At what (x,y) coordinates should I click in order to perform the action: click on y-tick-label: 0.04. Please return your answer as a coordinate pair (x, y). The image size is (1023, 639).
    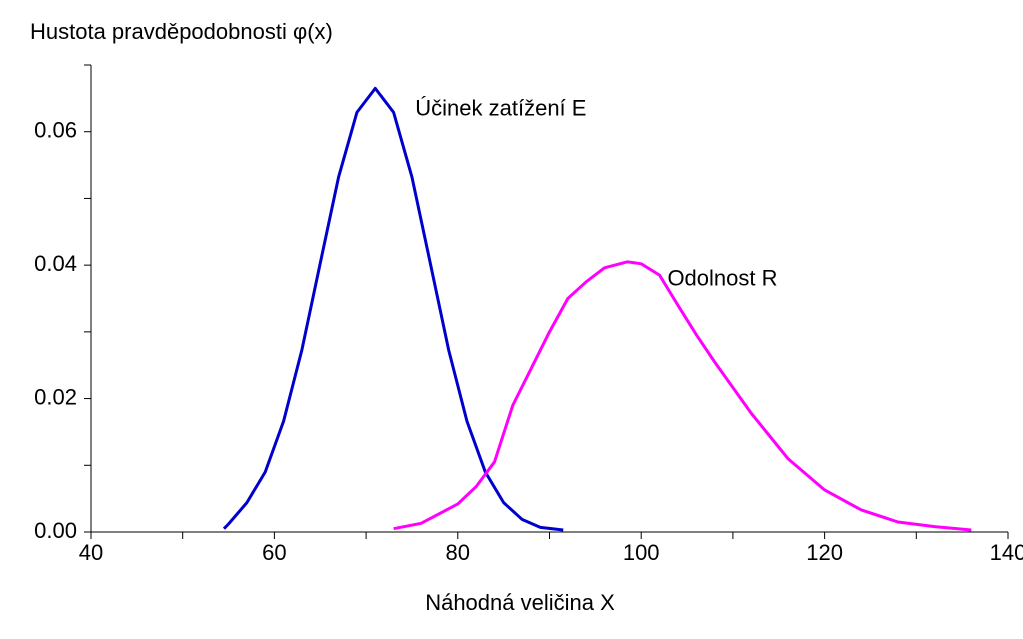
    Looking at the image, I should click on (55, 263).